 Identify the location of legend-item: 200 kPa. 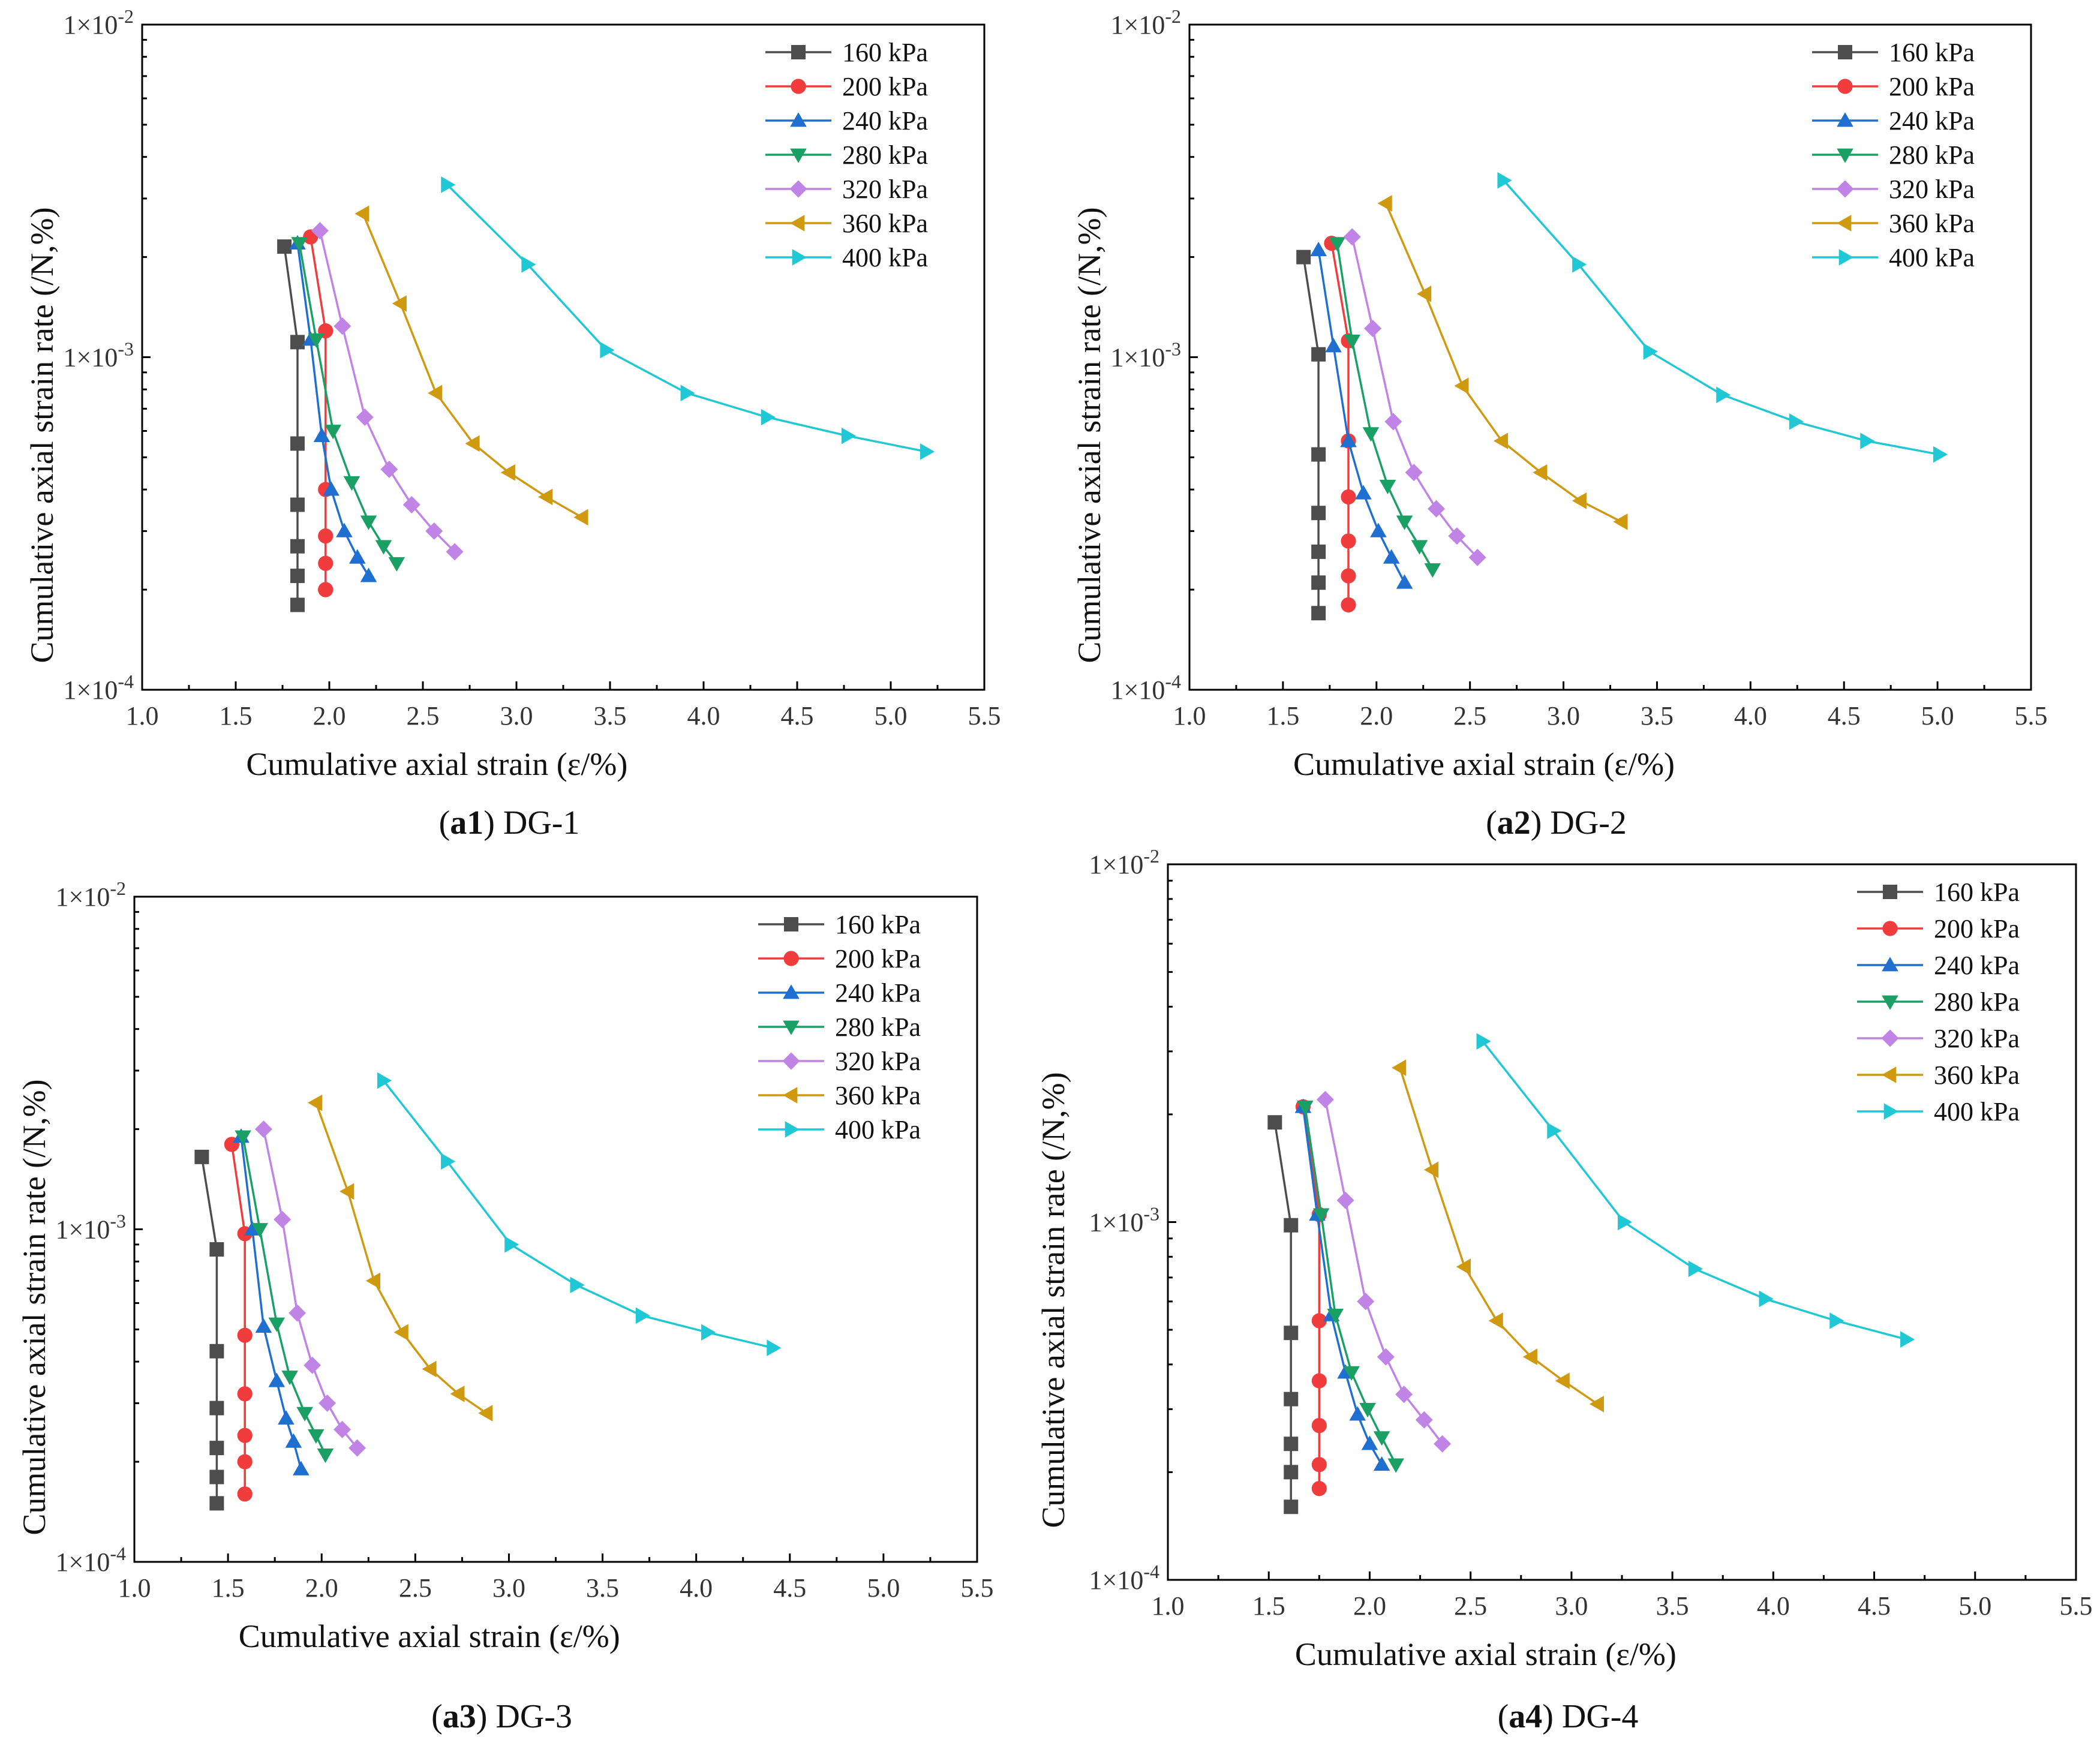
(1893, 86).